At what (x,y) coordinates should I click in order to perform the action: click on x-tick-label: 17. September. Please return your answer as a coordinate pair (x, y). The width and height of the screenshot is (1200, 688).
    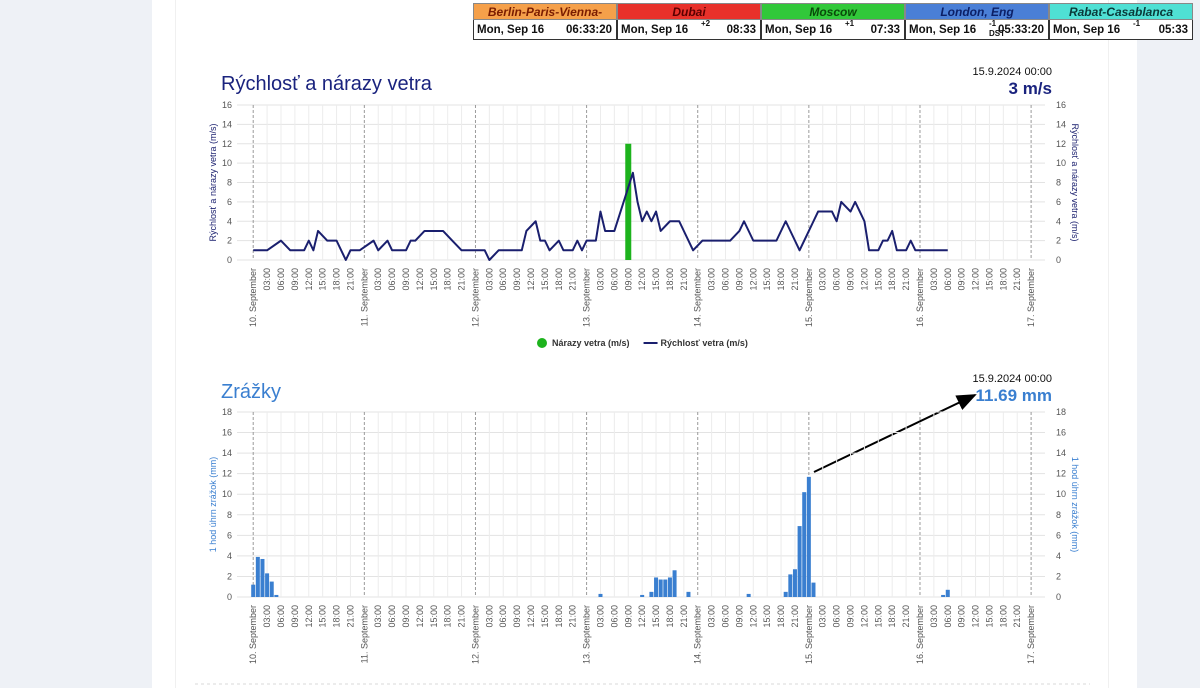
    Looking at the image, I should click on (1031, 297).